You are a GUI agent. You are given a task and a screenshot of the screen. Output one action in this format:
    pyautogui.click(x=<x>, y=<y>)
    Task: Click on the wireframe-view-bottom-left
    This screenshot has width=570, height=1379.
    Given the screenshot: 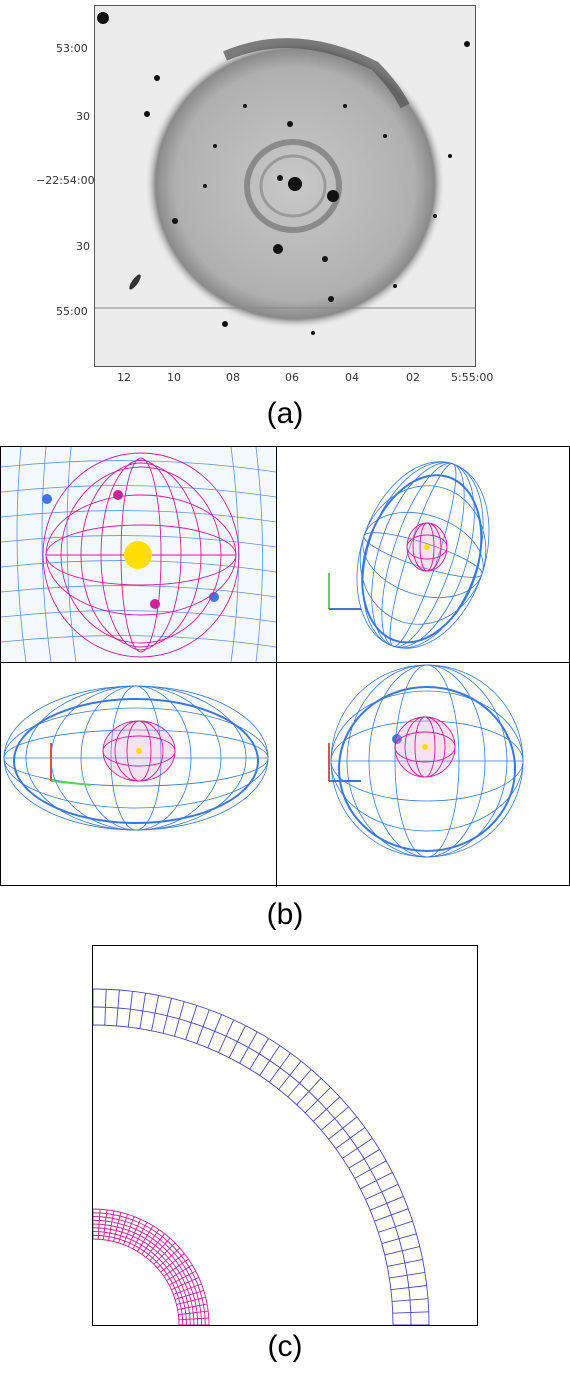 What is the action you would take?
    pyautogui.click(x=136, y=758)
    